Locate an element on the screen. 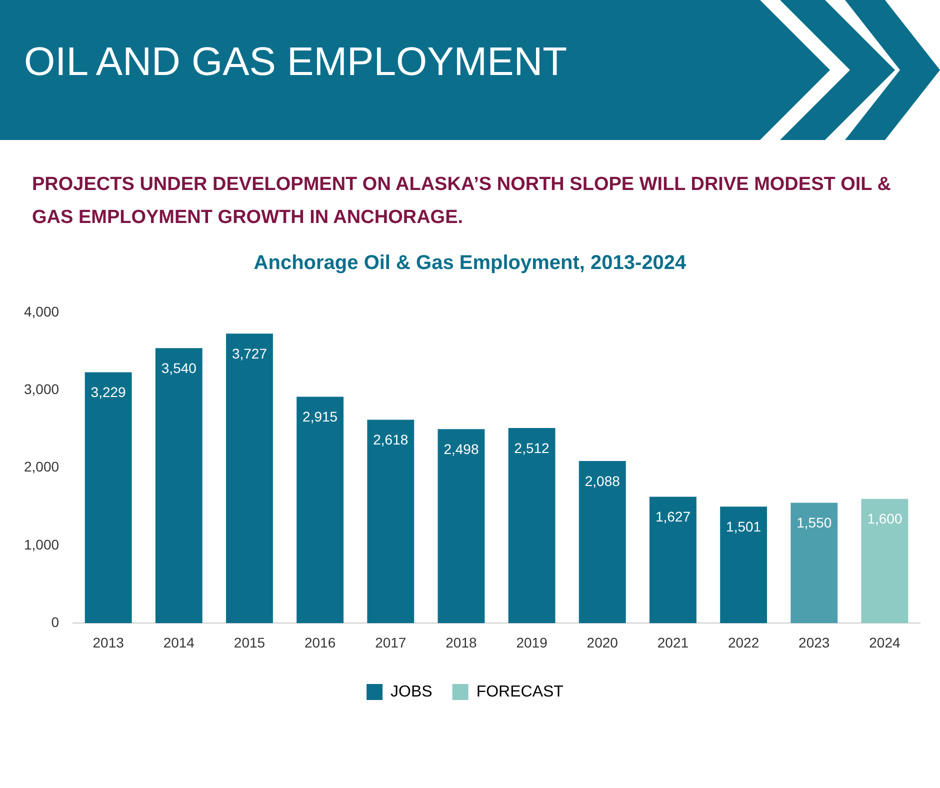  data-label: 3,229 is located at coordinates (108, 392).